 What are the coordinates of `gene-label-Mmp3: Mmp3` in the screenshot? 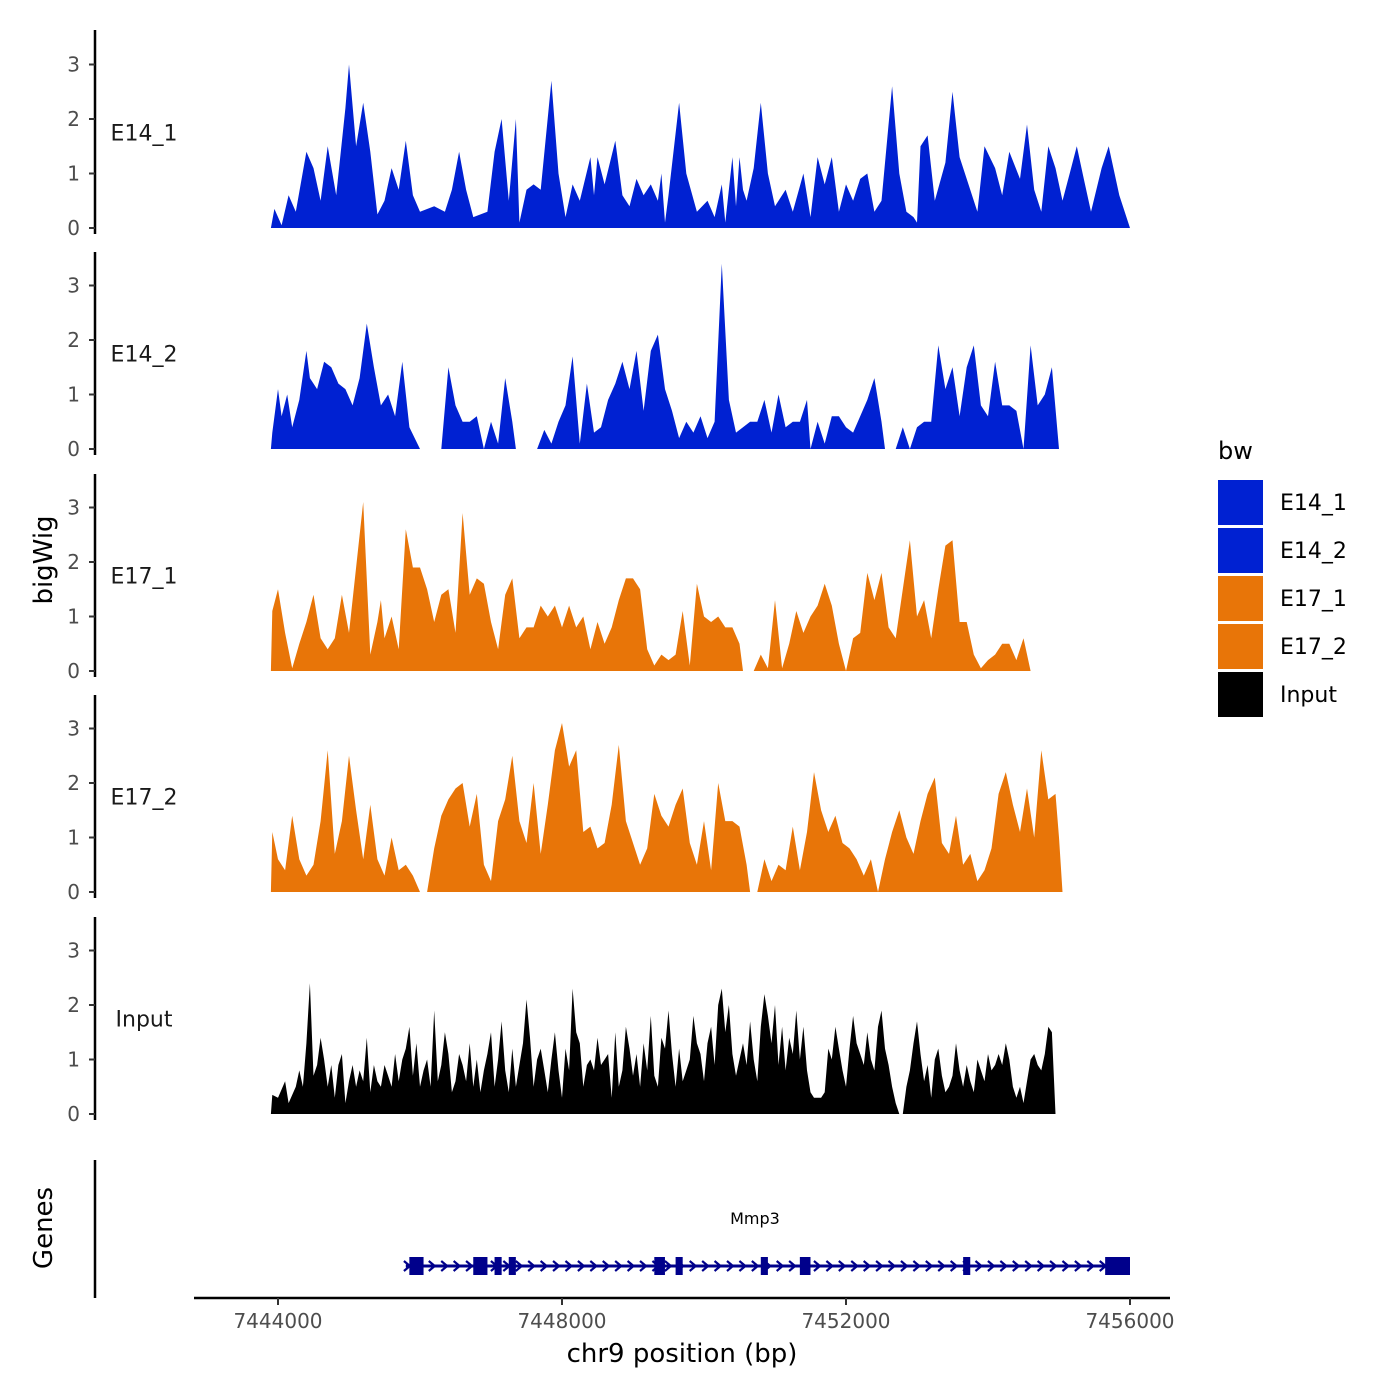 It's located at (755, 1218).